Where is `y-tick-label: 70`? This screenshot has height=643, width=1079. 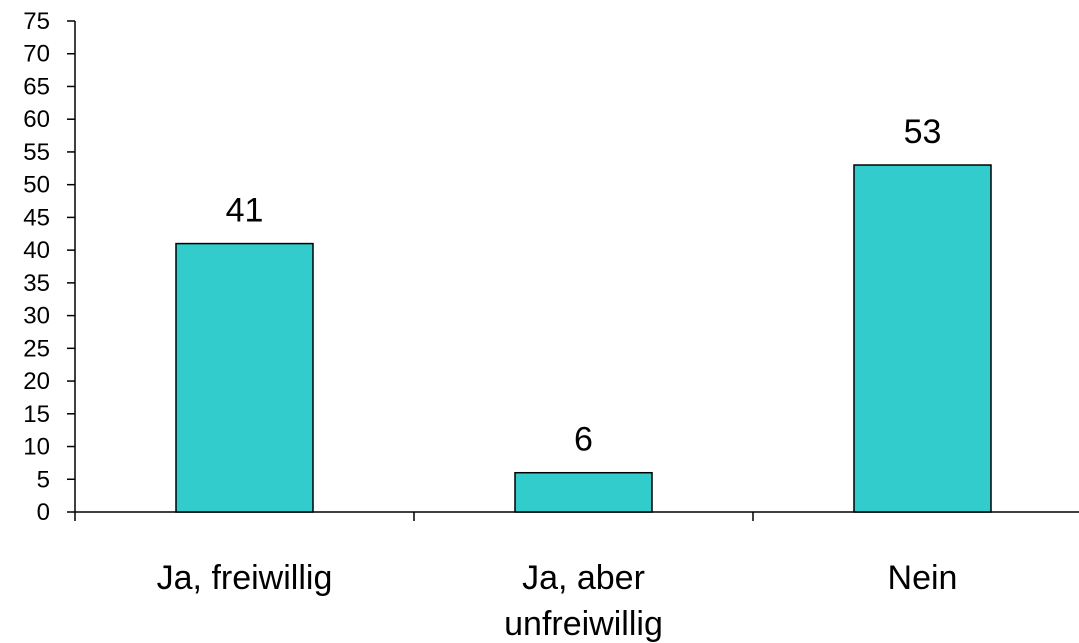 y-tick-label: 70 is located at coordinates (36, 54).